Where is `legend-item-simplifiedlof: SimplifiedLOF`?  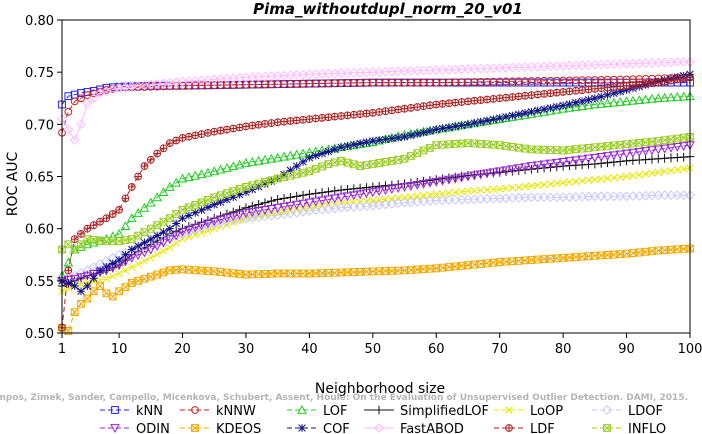
legend-item-simplifiedlof: SimplifiedLOF is located at coordinates (426, 411).